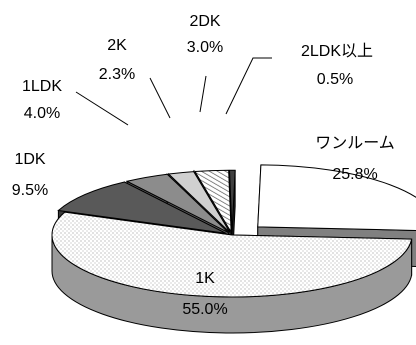 The image size is (416, 345). What do you see at coordinates (117, 45) in the screenshot?
I see `label-2k-name: 2K` at bounding box center [117, 45].